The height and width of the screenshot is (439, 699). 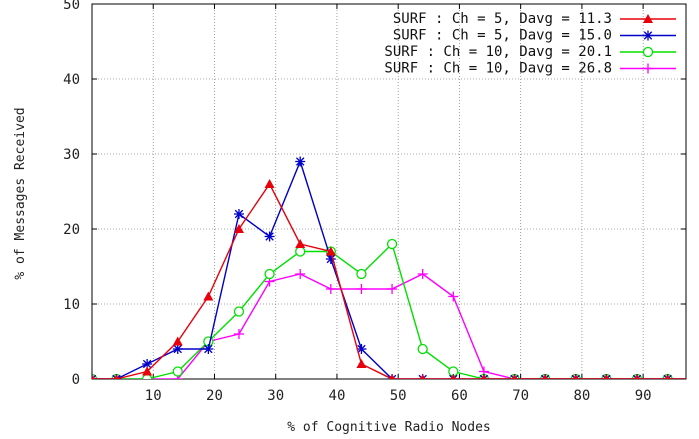 What do you see at coordinates (71, 80) in the screenshot?
I see `y-tick-label: 40` at bounding box center [71, 80].